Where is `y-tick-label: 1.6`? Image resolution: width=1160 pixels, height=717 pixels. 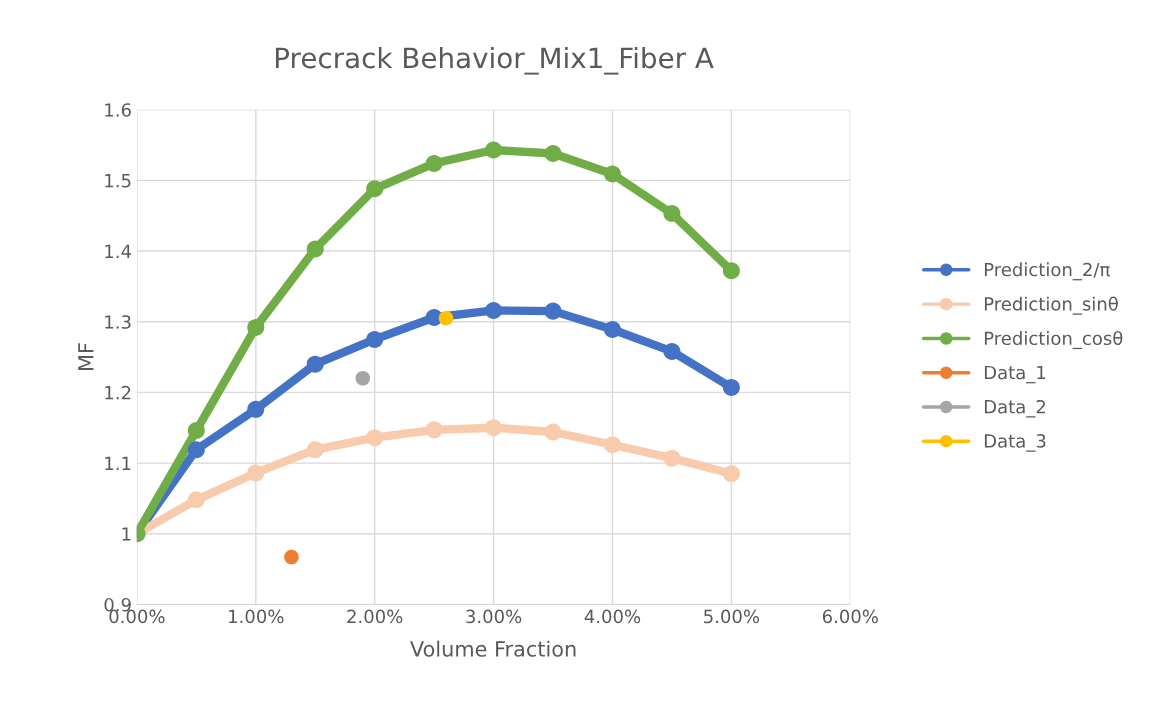 y-tick-label: 1.6 is located at coordinates (118, 110).